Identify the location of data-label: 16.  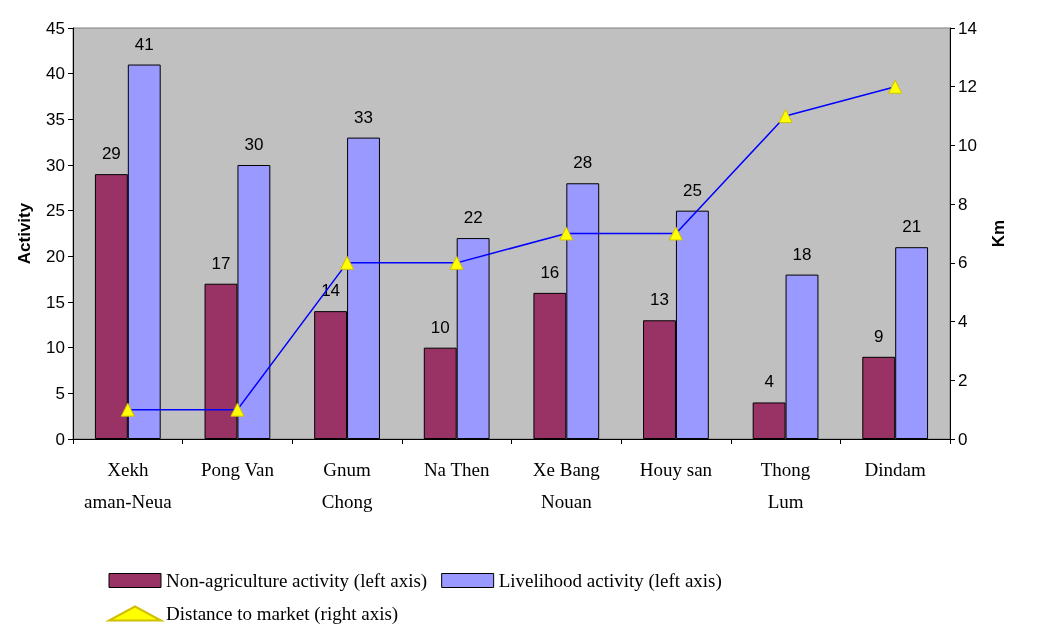
(550, 272).